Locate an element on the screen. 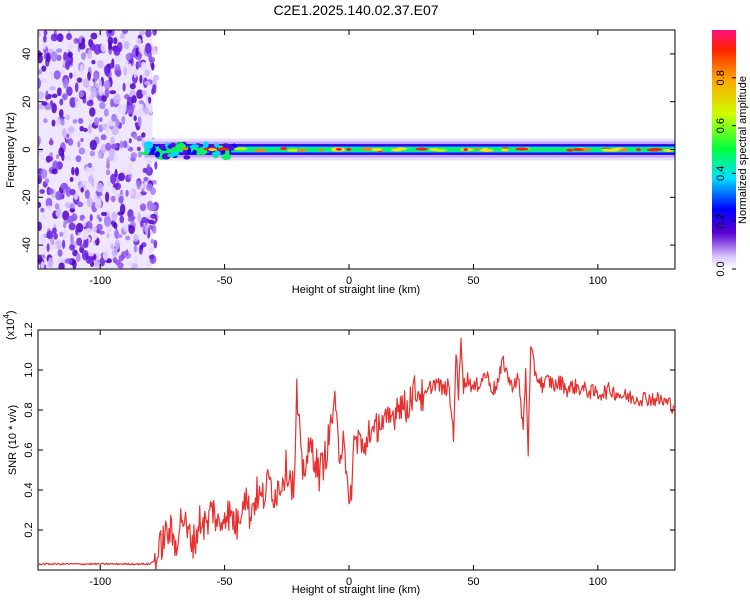  scale-factor-base: (x10 is located at coordinates (11, 329).